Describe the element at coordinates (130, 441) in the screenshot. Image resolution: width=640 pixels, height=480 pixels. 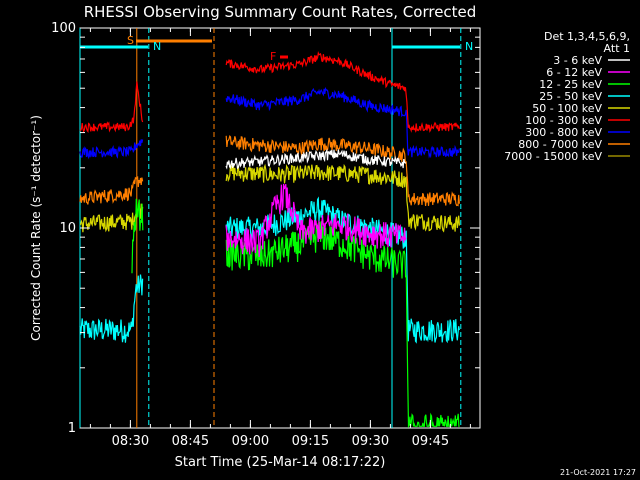
I see `x-tick-label: 08:30` at that location.